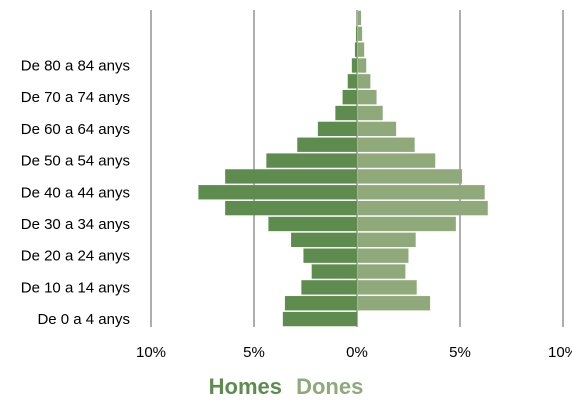 The image size is (572, 400). I want to click on y-tick-label: De 50 a 54 anys, so click(75, 161).